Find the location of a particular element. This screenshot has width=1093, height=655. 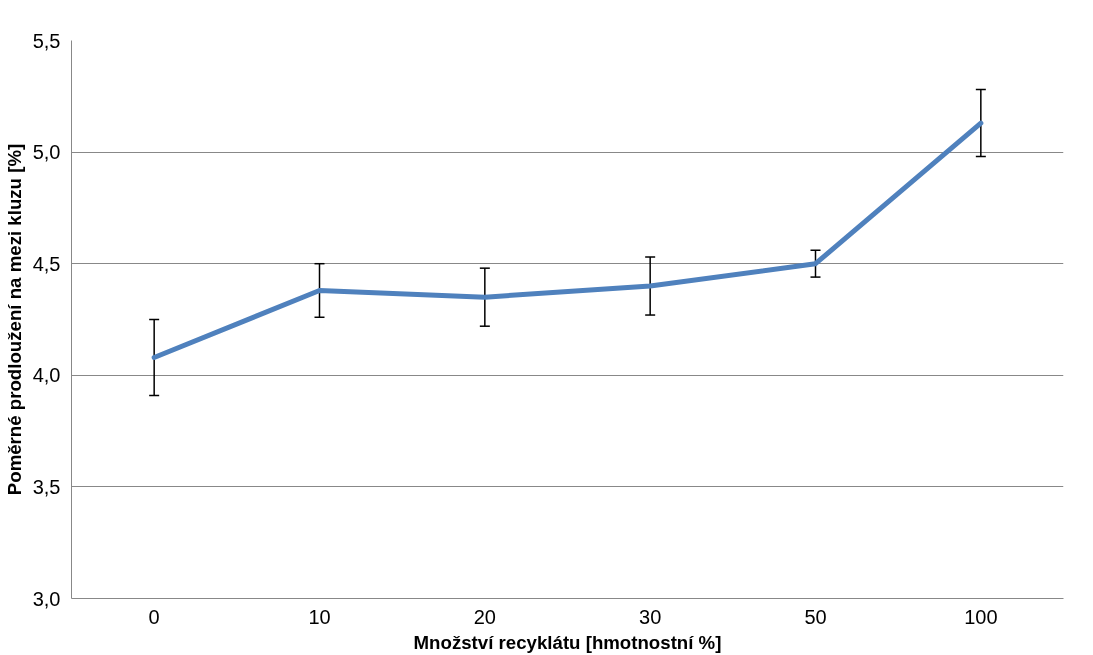

x-tick-label: 50 is located at coordinates (815, 616).